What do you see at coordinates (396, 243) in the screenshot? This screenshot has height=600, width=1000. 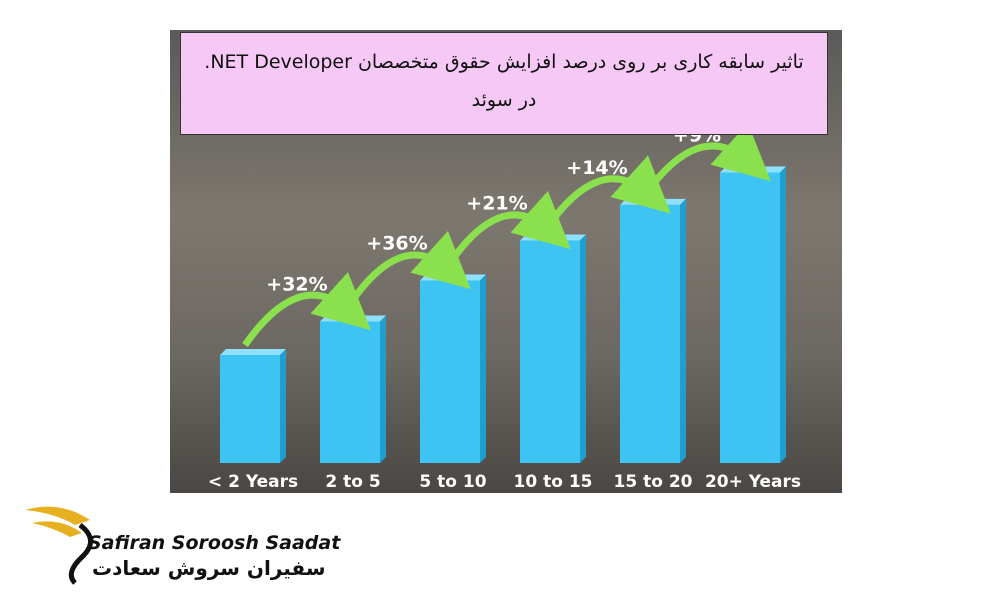 I see `change-label: +36%` at bounding box center [396, 243].